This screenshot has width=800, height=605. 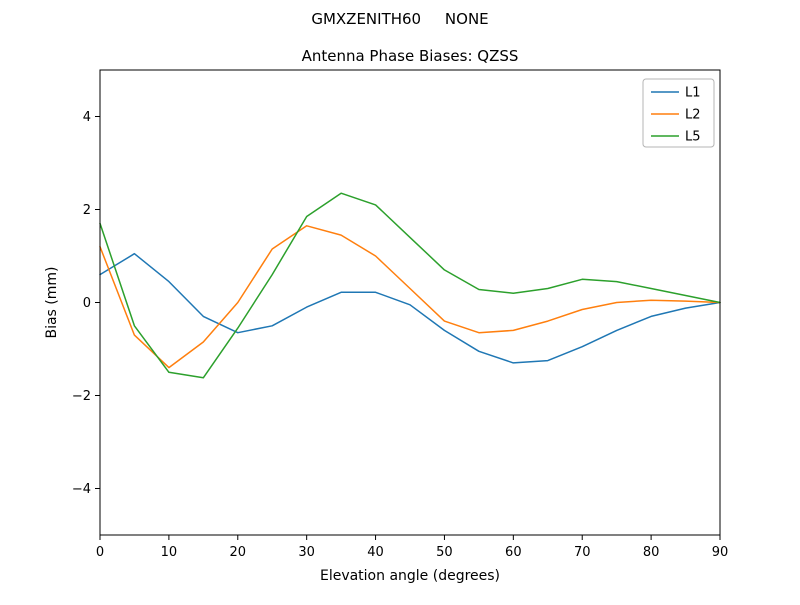 I want to click on legend-label-L5: L5, so click(x=693, y=137).